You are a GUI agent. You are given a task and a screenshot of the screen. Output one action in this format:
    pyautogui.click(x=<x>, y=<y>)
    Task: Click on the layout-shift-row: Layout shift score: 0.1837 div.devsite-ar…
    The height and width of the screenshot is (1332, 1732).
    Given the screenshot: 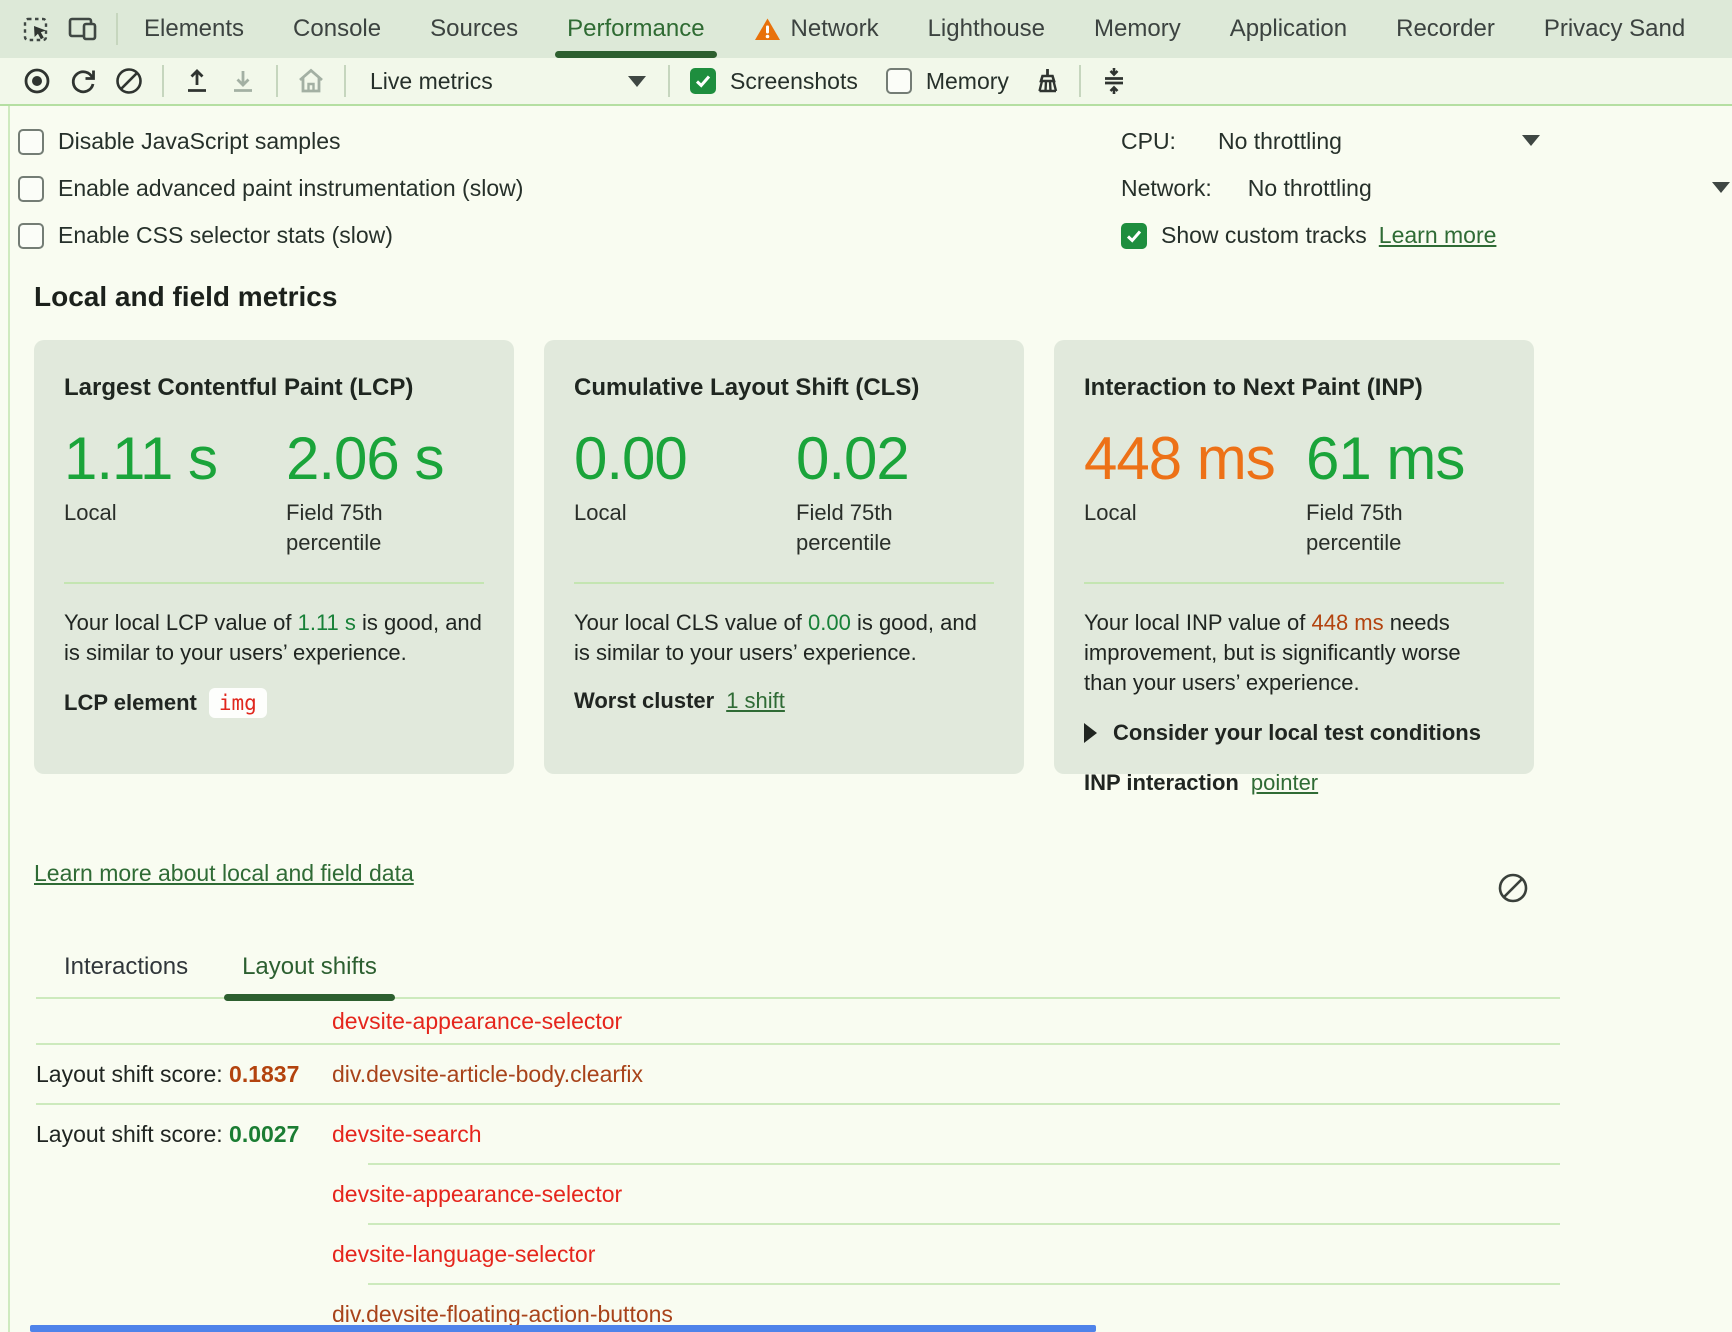 What is the action you would take?
    pyautogui.click(x=780, y=1074)
    